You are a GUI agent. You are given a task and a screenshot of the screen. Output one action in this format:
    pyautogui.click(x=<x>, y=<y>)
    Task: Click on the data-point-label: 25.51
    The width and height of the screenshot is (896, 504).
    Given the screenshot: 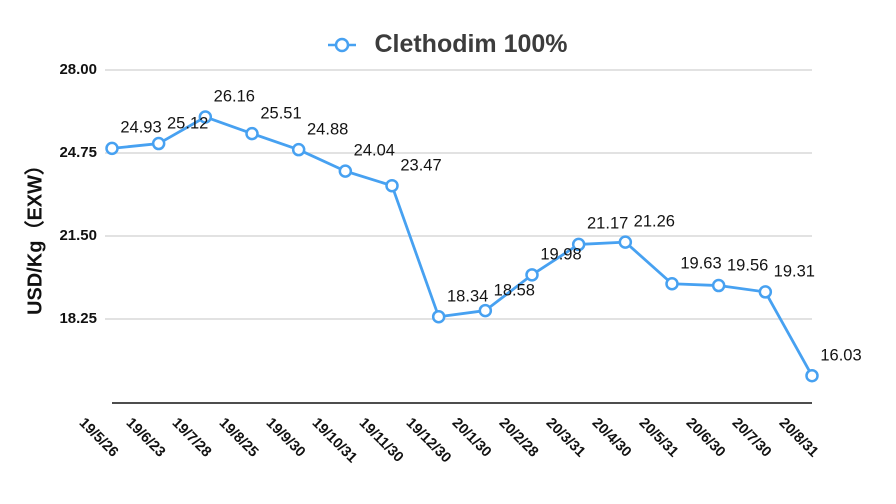 What is the action you would take?
    pyautogui.click(x=281, y=113)
    